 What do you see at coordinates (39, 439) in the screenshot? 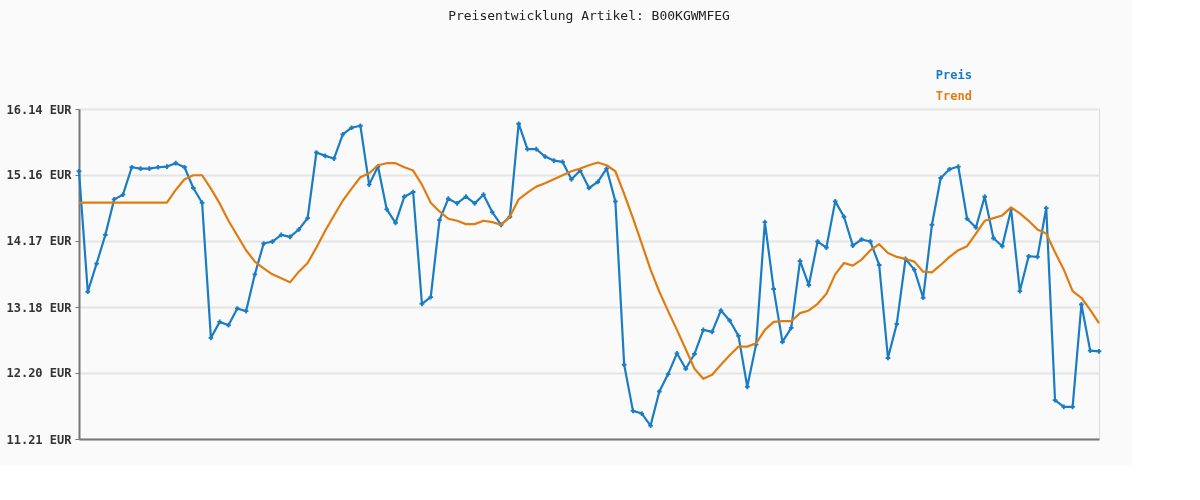
I see `y-tick-label: 11.21 EUR` at bounding box center [39, 439].